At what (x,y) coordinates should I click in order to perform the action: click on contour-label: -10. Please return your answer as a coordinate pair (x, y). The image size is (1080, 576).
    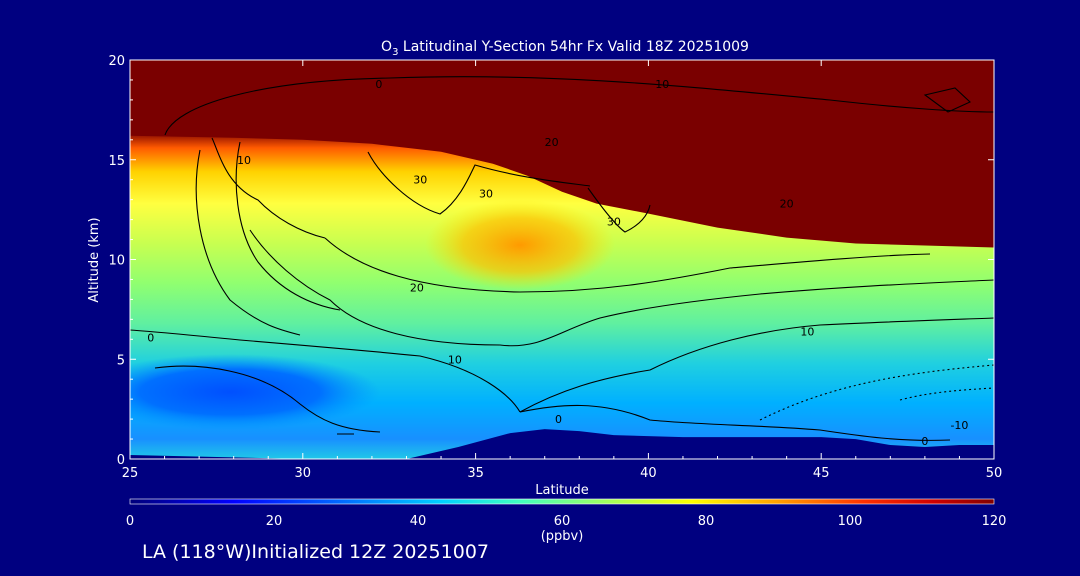
    Looking at the image, I should click on (959, 425).